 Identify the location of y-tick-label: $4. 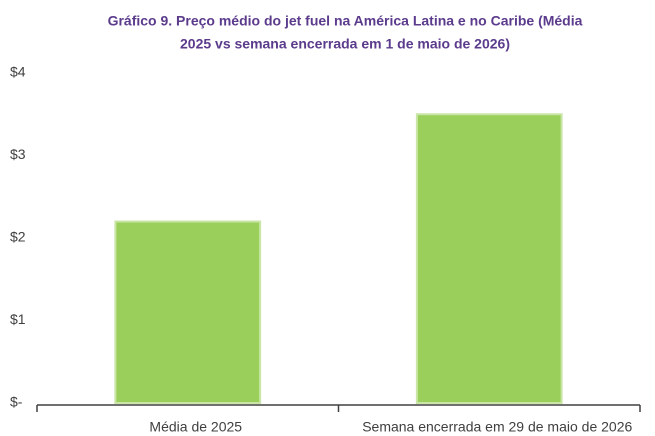
(18, 72).